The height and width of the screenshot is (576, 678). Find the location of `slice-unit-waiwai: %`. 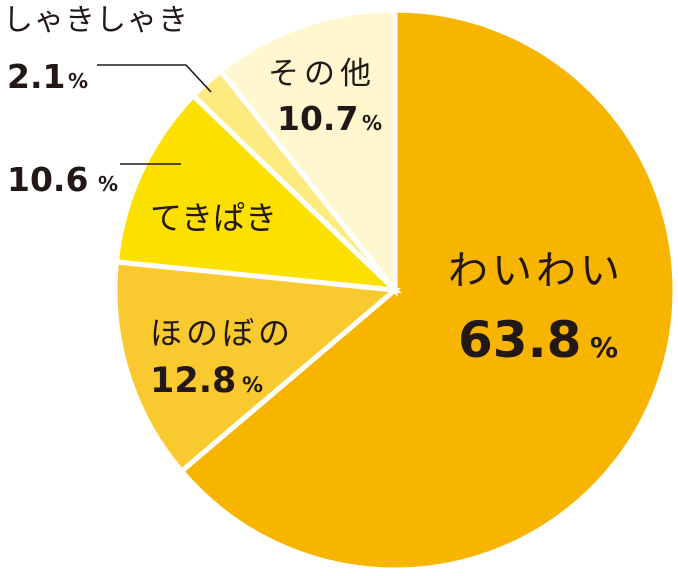

slice-unit-waiwai: % is located at coordinates (604, 347).